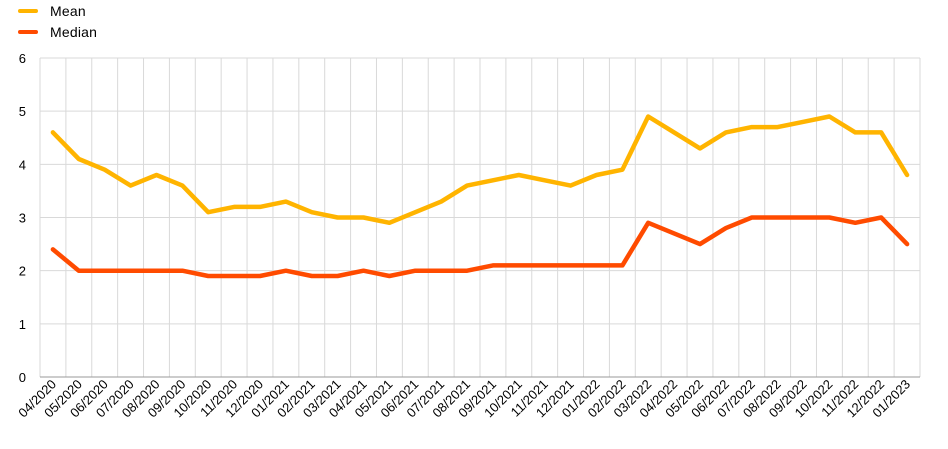 This screenshot has height=449, width=948. I want to click on legend-label-mean: Mean, so click(68, 10).